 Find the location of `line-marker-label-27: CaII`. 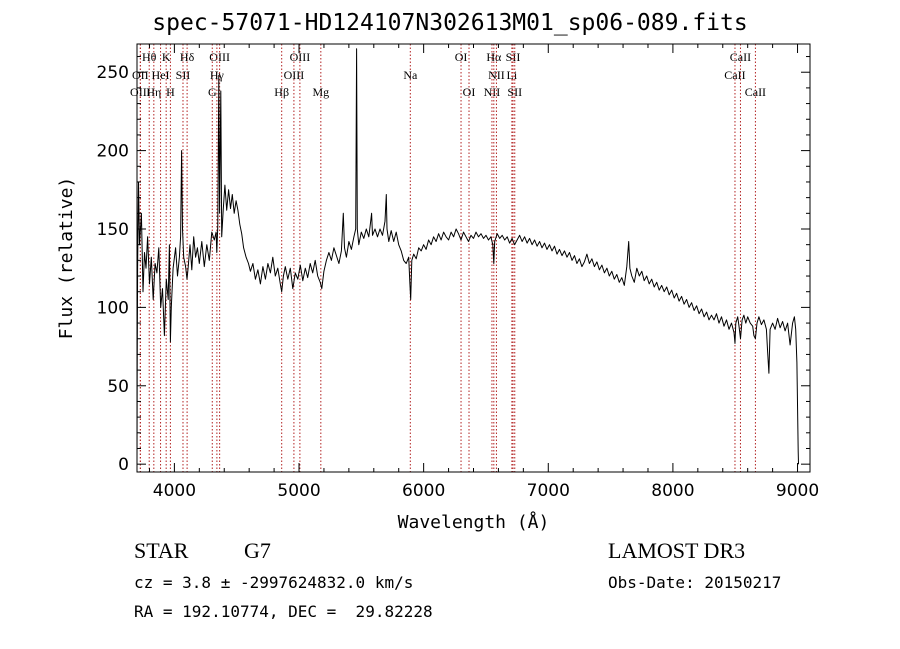

line-marker-label-27: CaII is located at coordinates (755, 92).